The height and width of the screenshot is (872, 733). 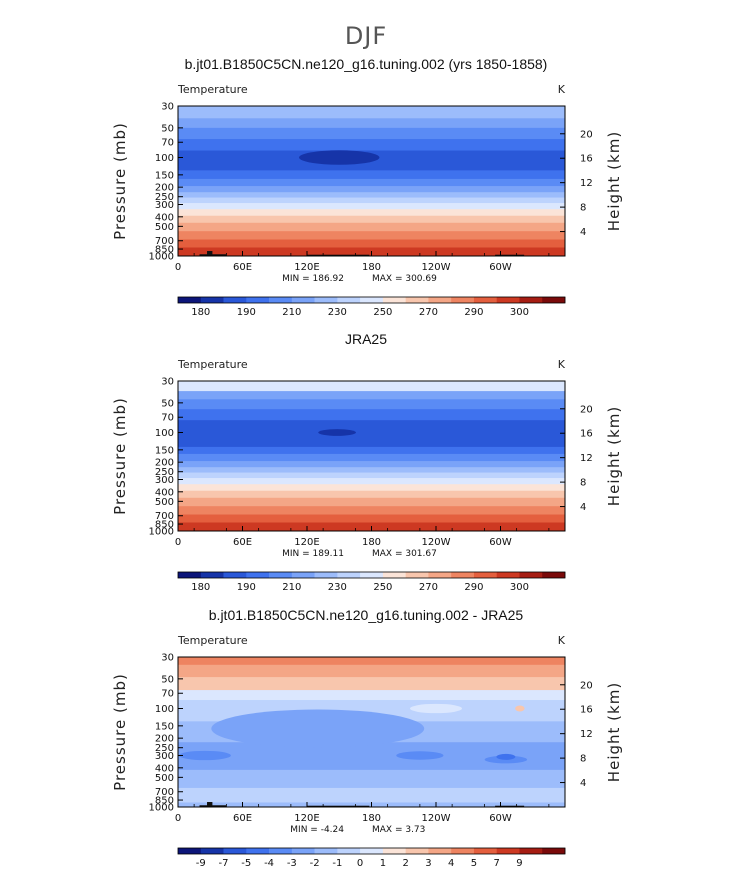 What do you see at coordinates (292, 863) in the screenshot?
I see `colorbar-label: -3` at bounding box center [292, 863].